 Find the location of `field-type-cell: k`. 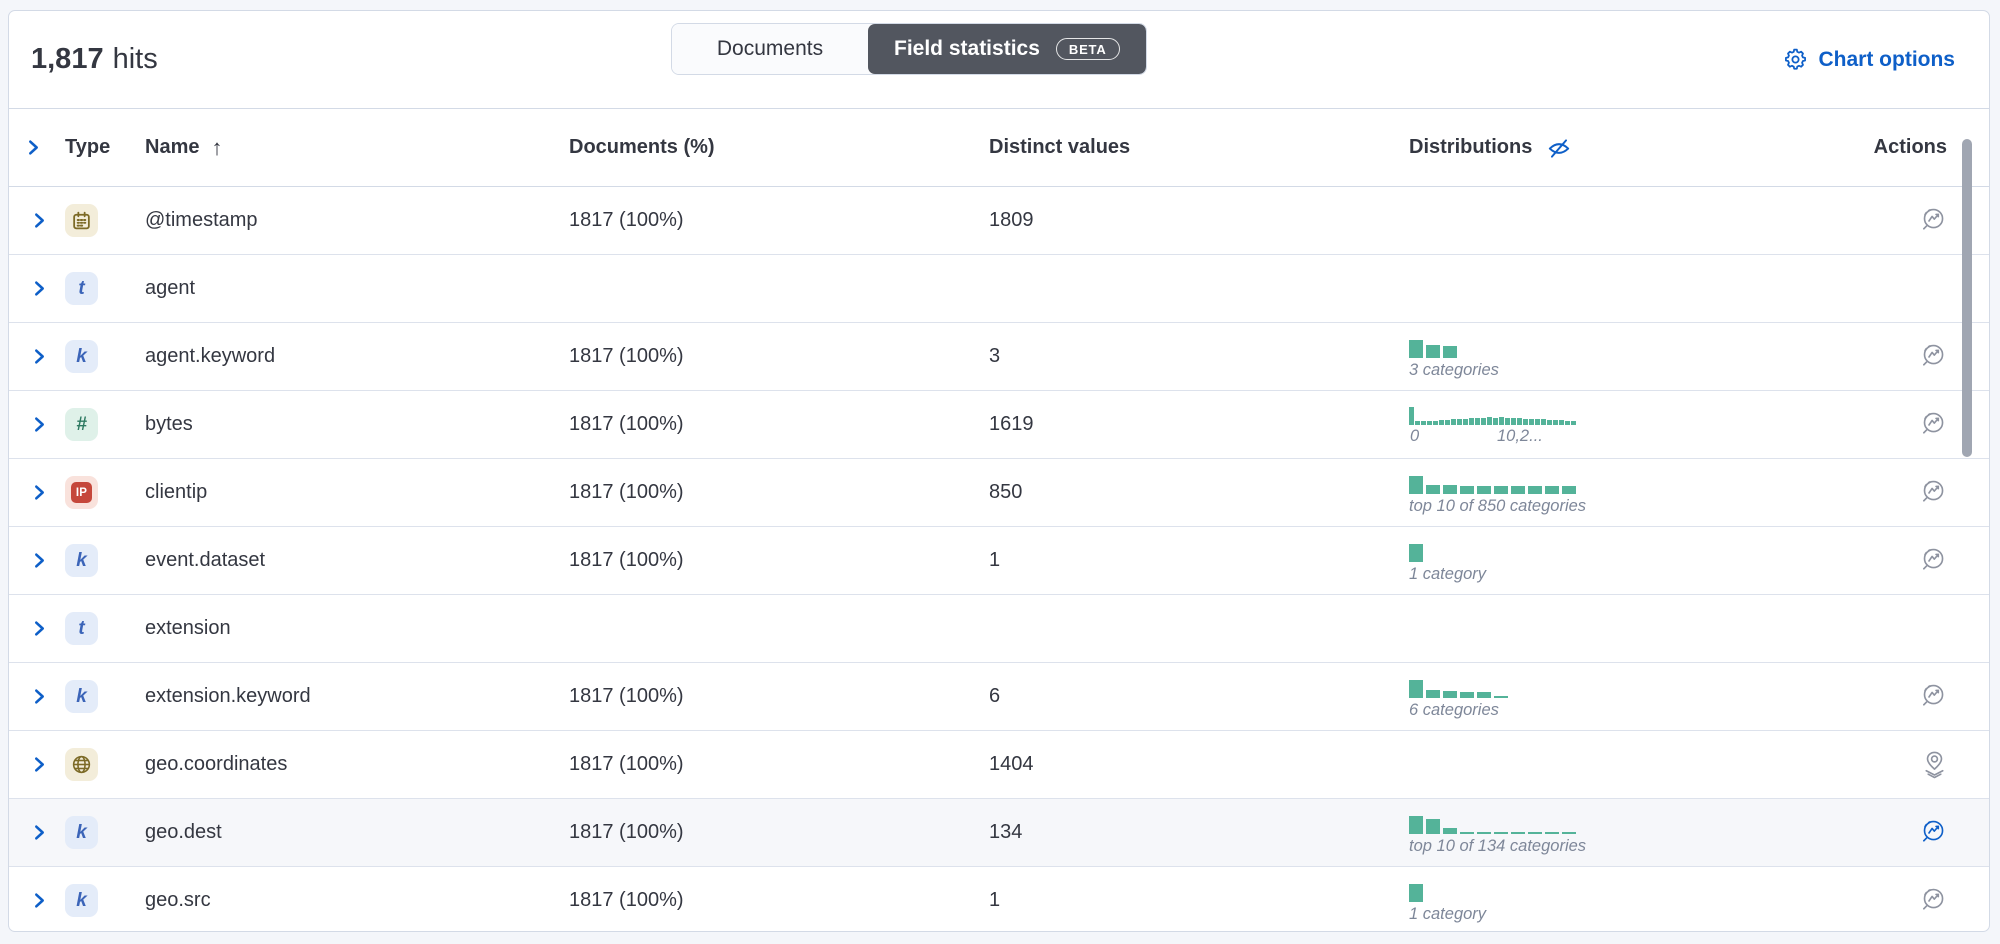

field-type-cell: k is located at coordinates (105, 560).